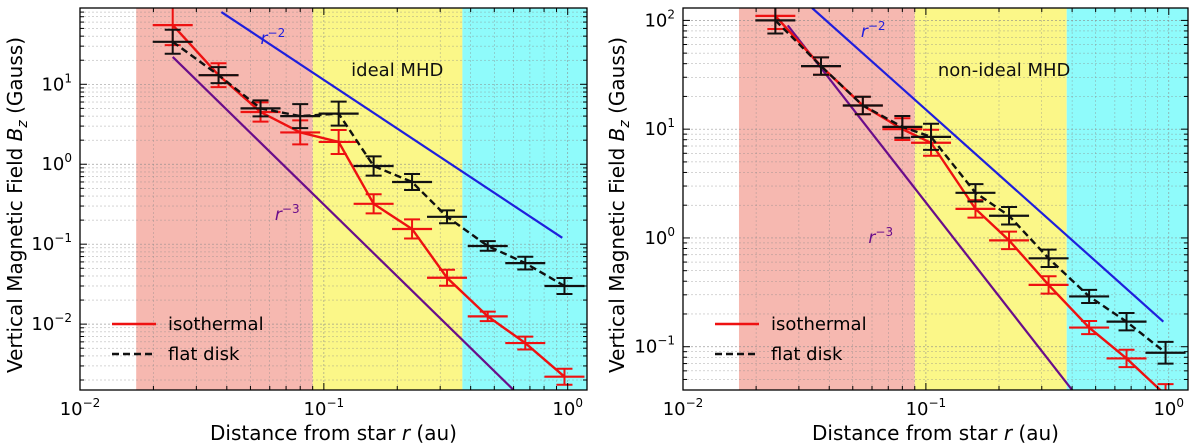 The height and width of the screenshot is (448, 1200). I want to click on region-label: non-ideal MHD, so click(1004, 70).